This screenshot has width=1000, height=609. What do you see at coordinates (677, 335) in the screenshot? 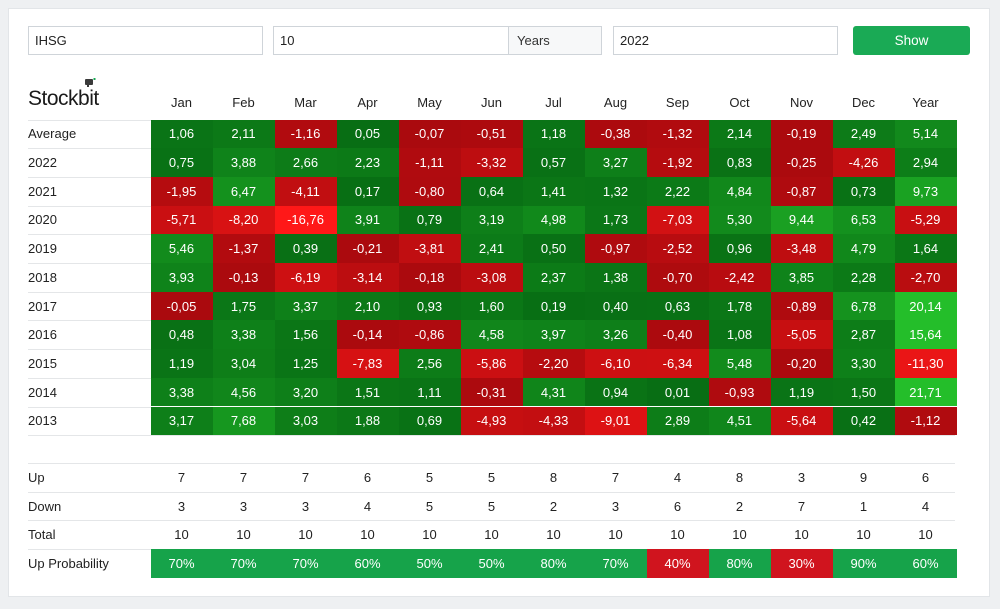
I see `heatmap-cell: -0,40` at bounding box center [677, 335].